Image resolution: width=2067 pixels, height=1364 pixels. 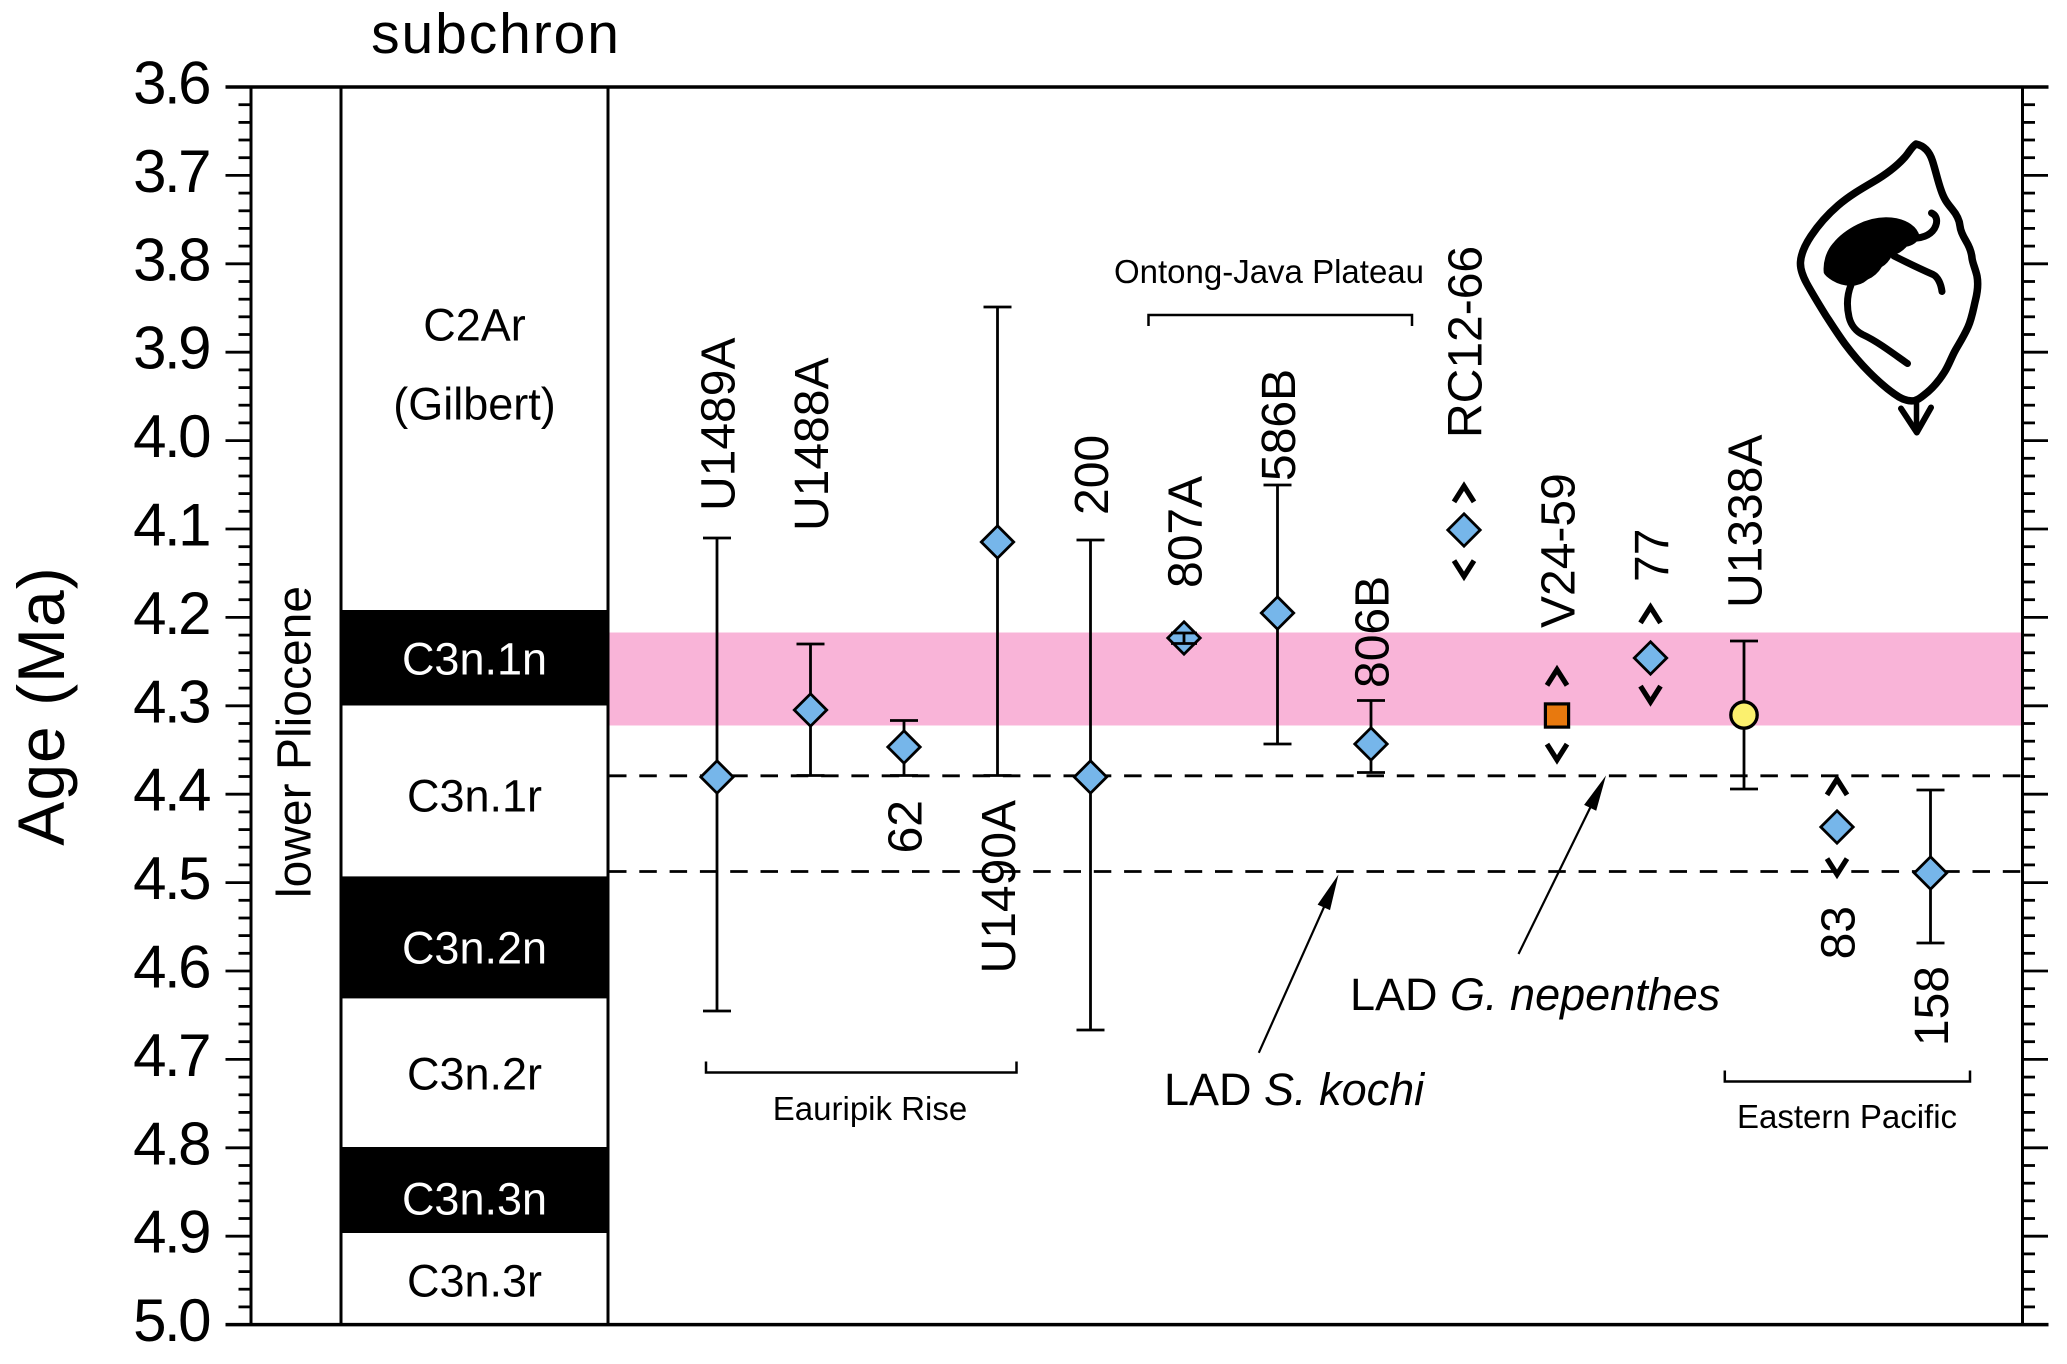 What do you see at coordinates (1185, 532) in the screenshot?
I see `svg-text: 807A` at bounding box center [1185, 532].